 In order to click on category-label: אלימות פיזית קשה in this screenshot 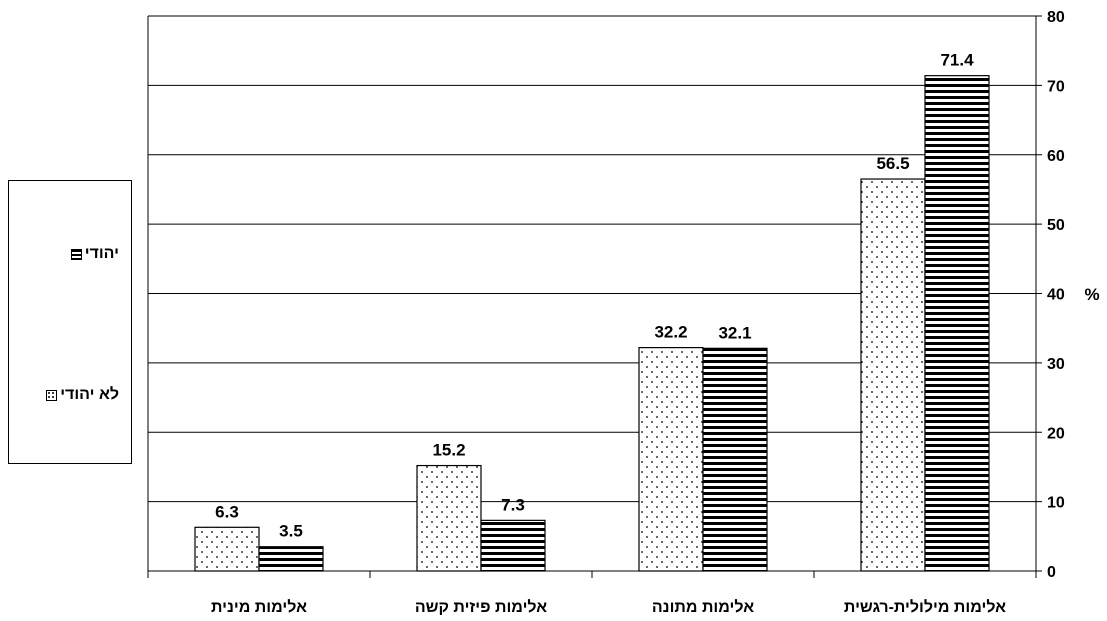, I will do `click(481, 607)`.